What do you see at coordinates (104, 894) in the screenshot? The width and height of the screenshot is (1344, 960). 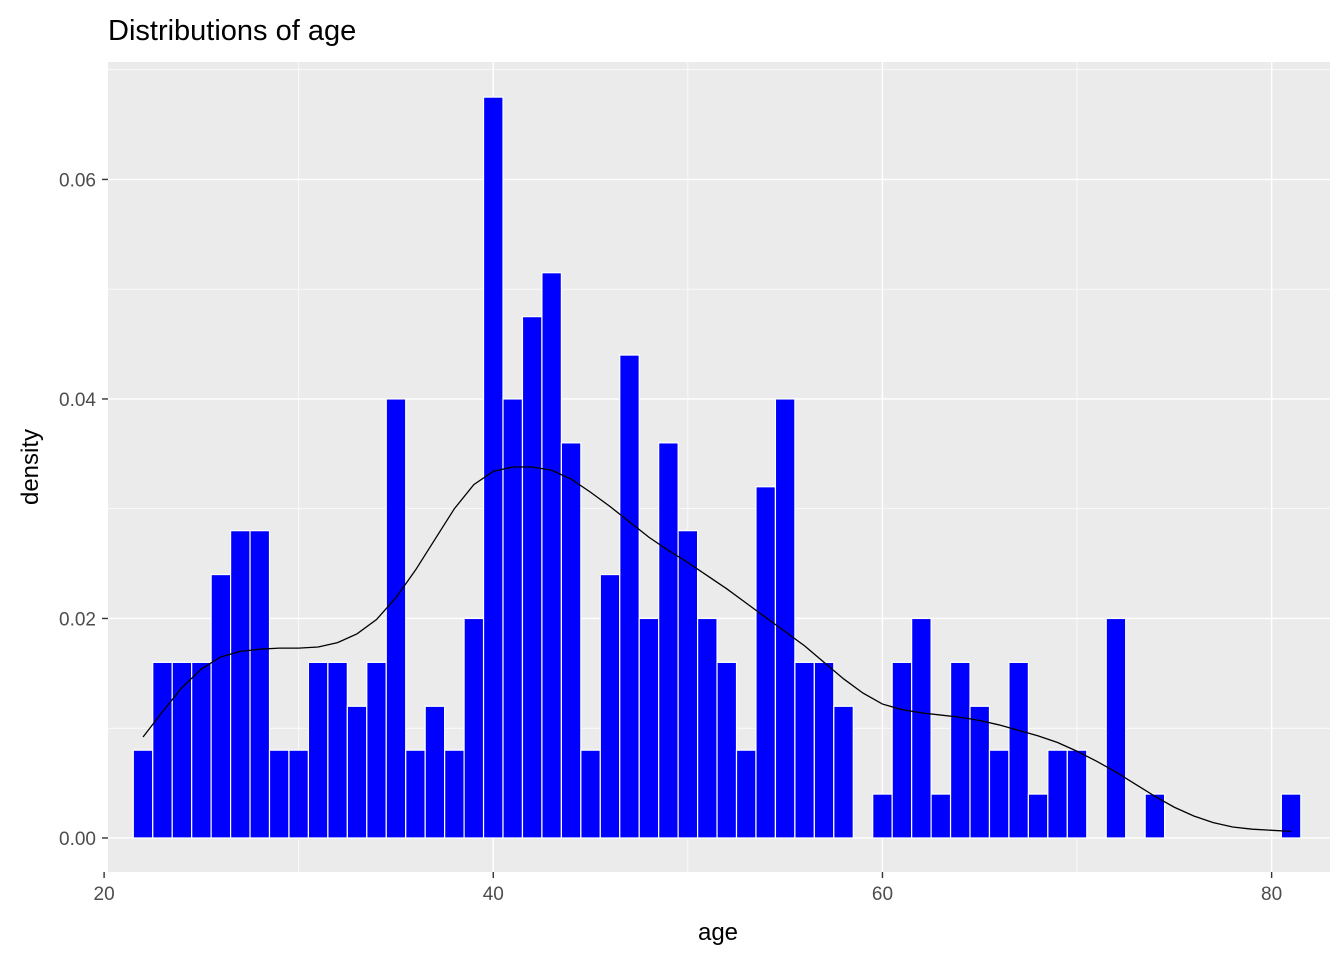 I see `x-tick-label: 20` at bounding box center [104, 894].